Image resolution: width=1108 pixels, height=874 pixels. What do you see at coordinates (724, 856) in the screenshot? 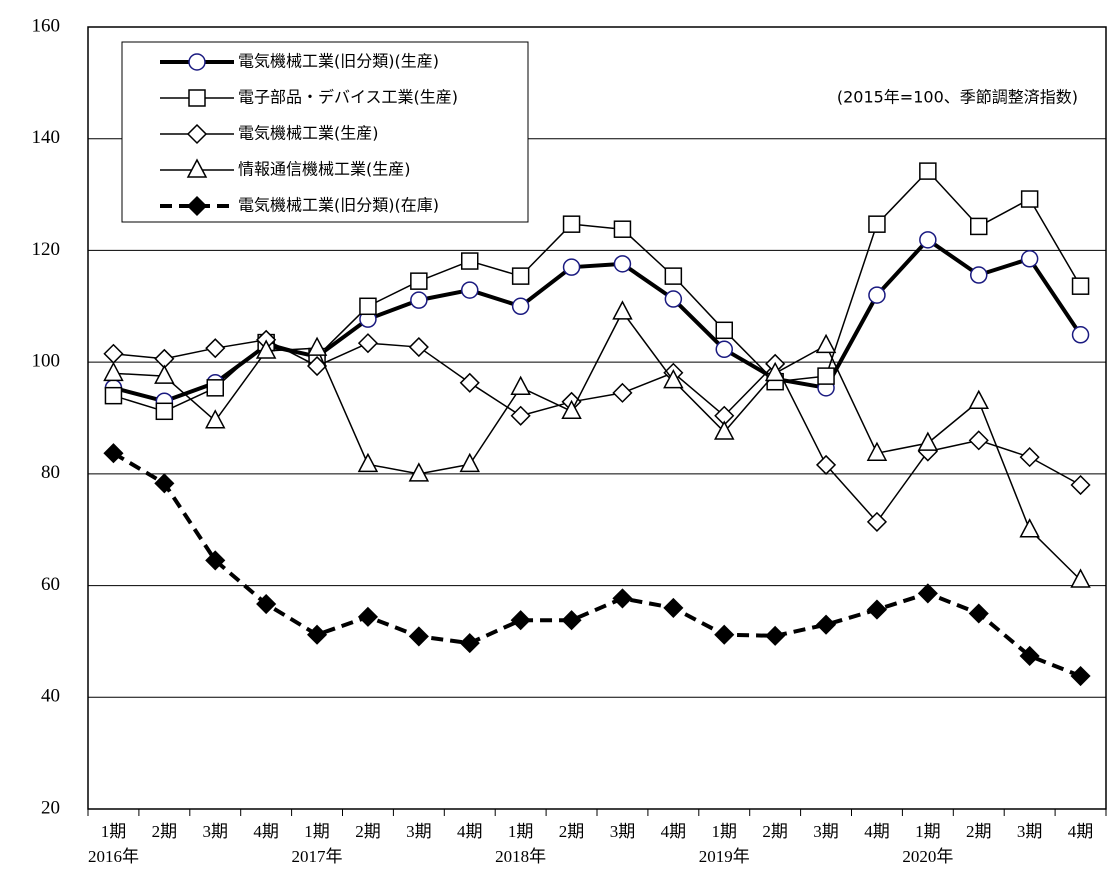
I see `x-group-label: 2019年` at bounding box center [724, 856].